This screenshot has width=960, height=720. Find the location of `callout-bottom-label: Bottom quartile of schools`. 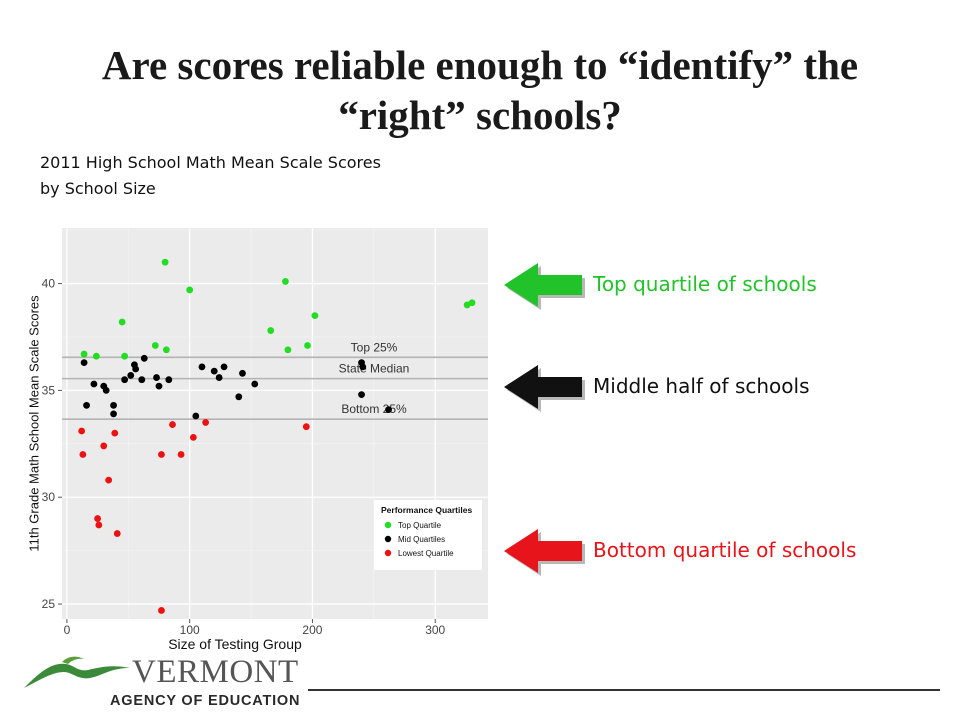

callout-bottom-label: Bottom quartile of schools is located at coordinates (725, 550).